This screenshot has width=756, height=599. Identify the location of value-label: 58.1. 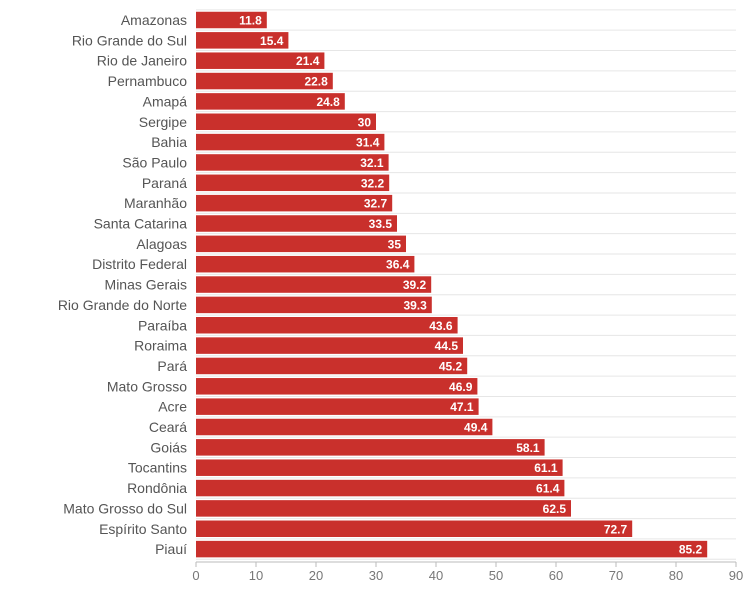
(528, 448).